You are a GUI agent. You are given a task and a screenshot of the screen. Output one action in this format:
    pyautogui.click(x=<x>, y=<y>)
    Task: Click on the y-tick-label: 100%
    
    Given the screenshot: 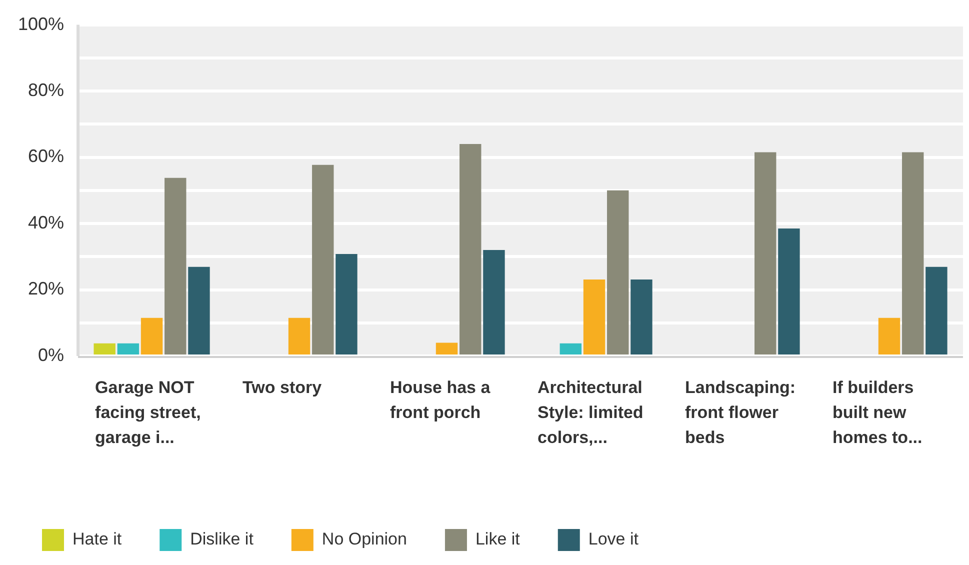 What is the action you would take?
    pyautogui.click(x=41, y=24)
    